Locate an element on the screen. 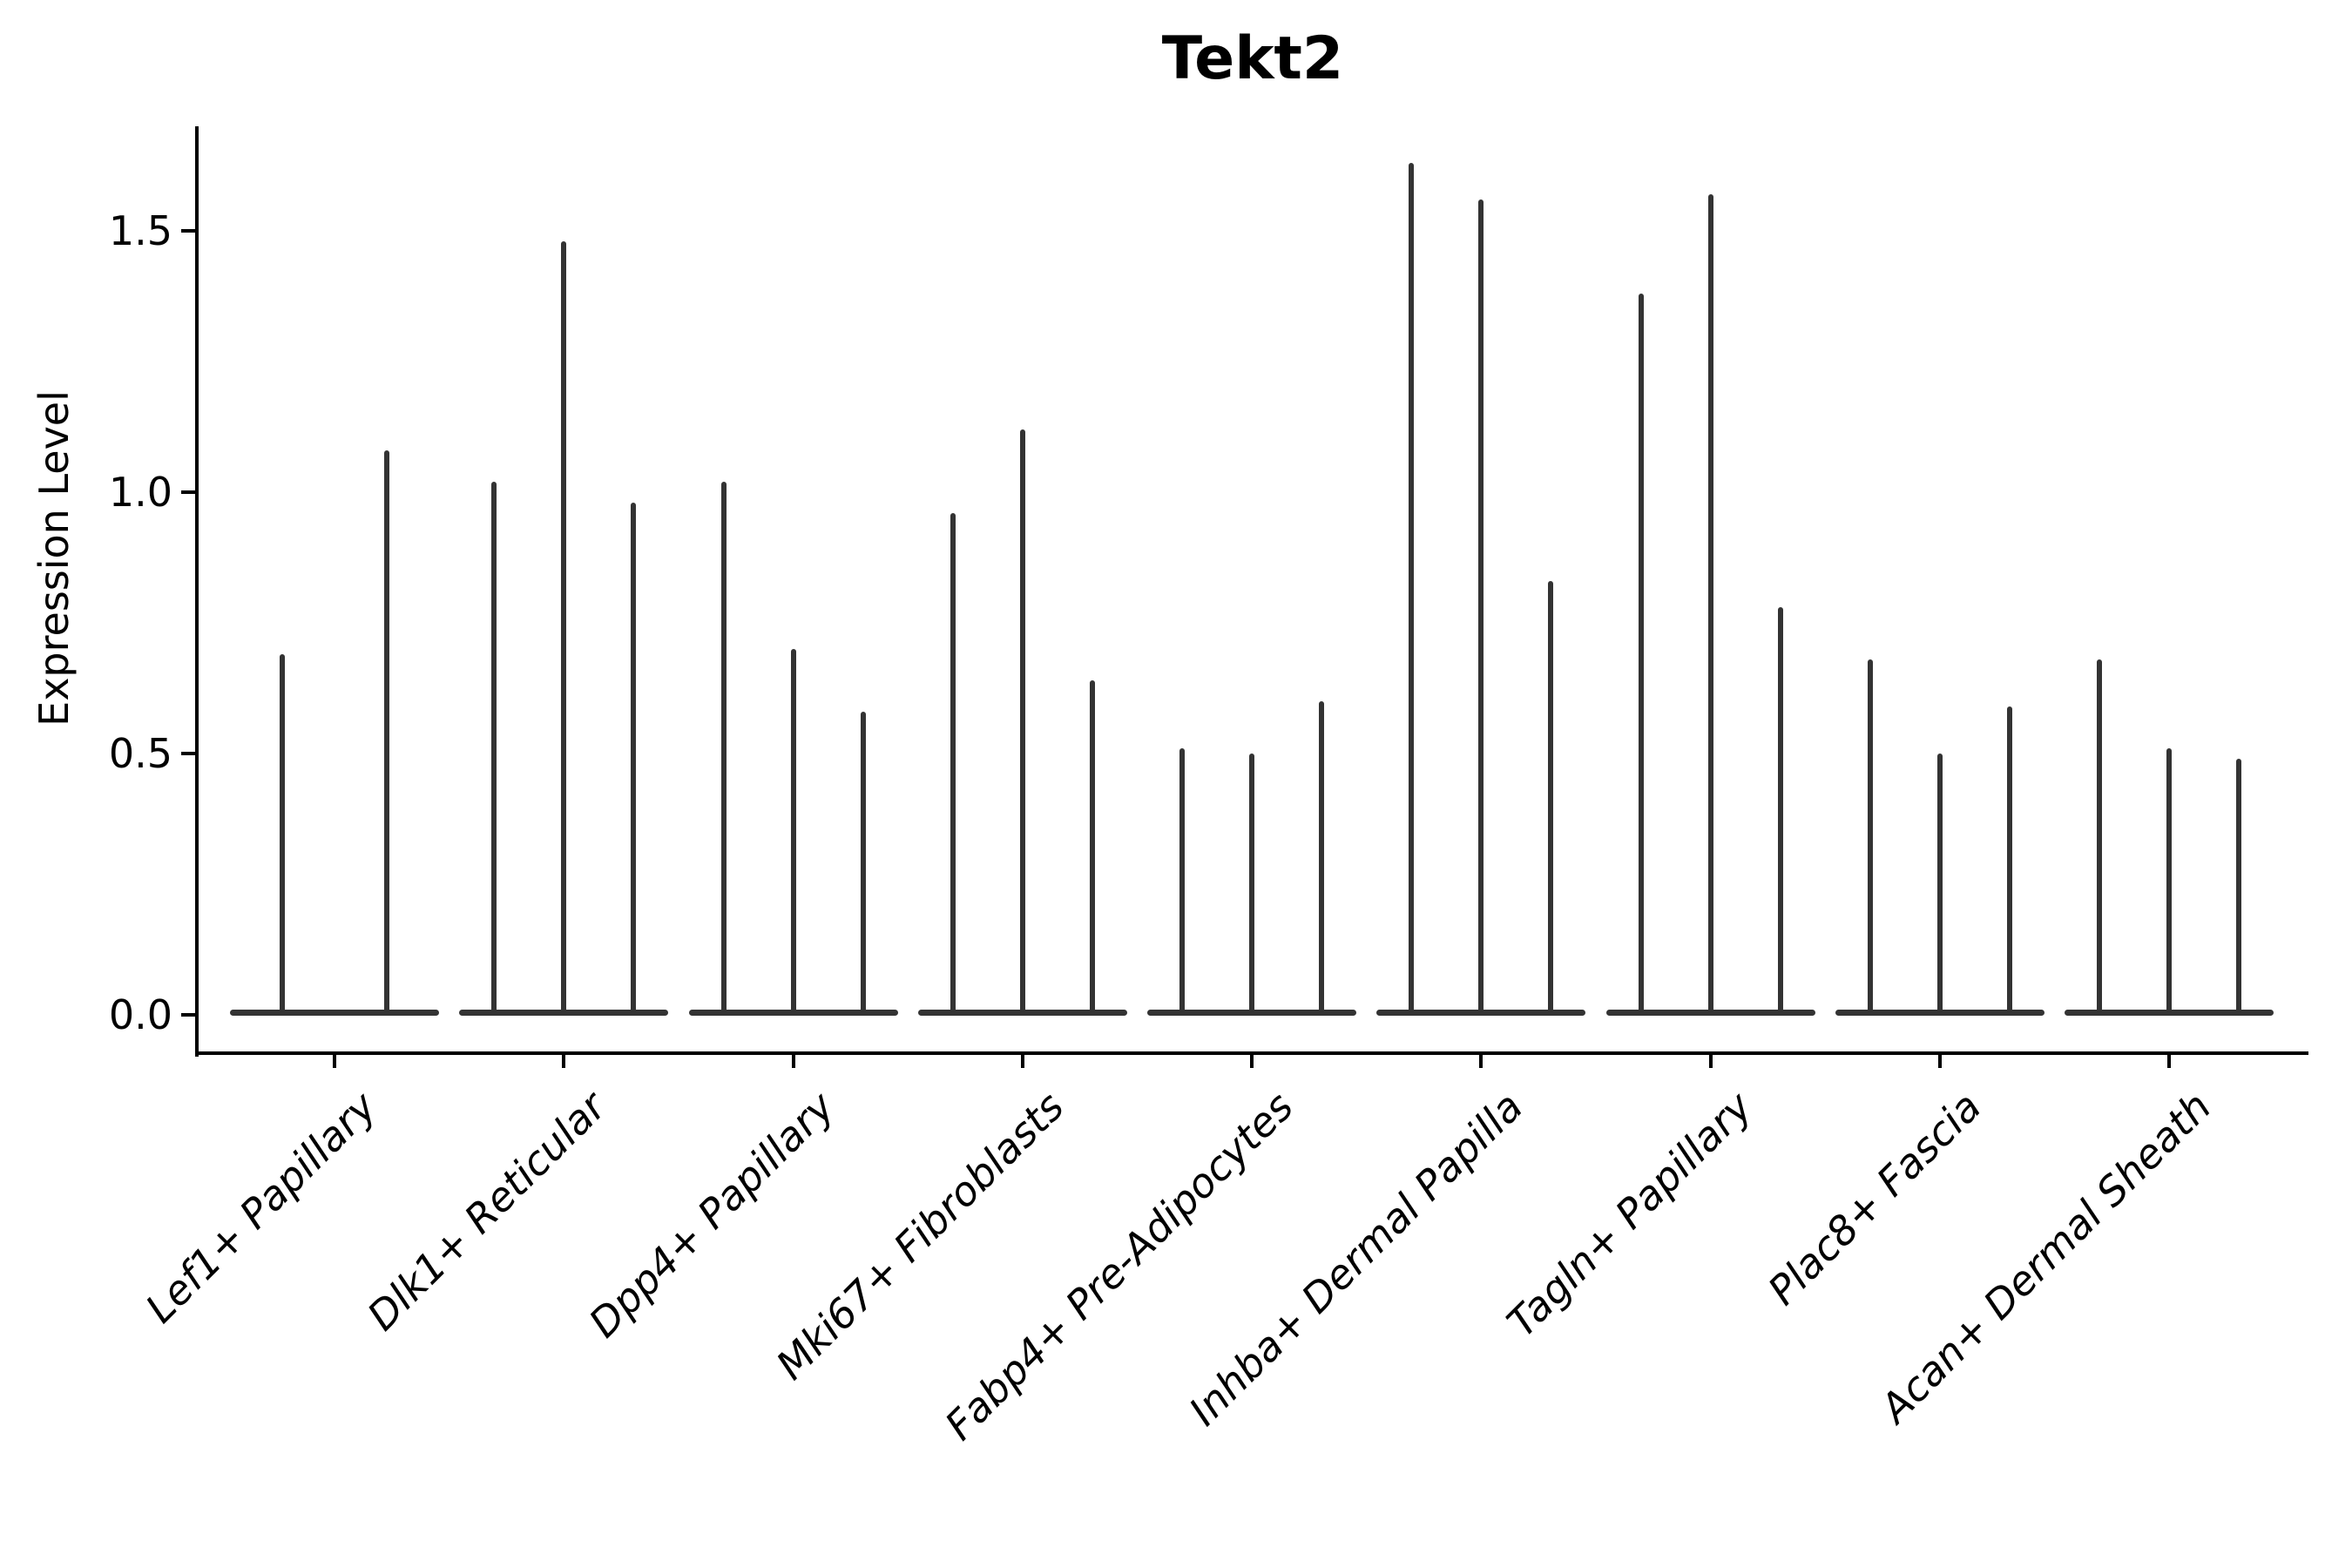 The height and width of the screenshot is (1568, 2352). y-axis-label: Expression Level is located at coordinates (54, 559).